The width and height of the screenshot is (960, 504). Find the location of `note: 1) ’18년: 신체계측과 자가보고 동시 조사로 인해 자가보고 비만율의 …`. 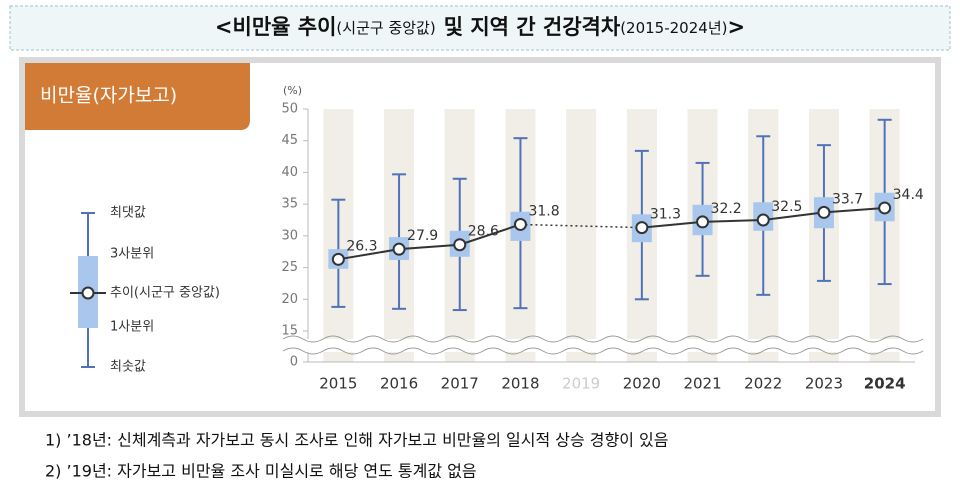

note: 1) ’18년: 신체계측과 자가보고 동시 조사로 인해 자가보고 비만율의 … is located at coordinates (357, 440).